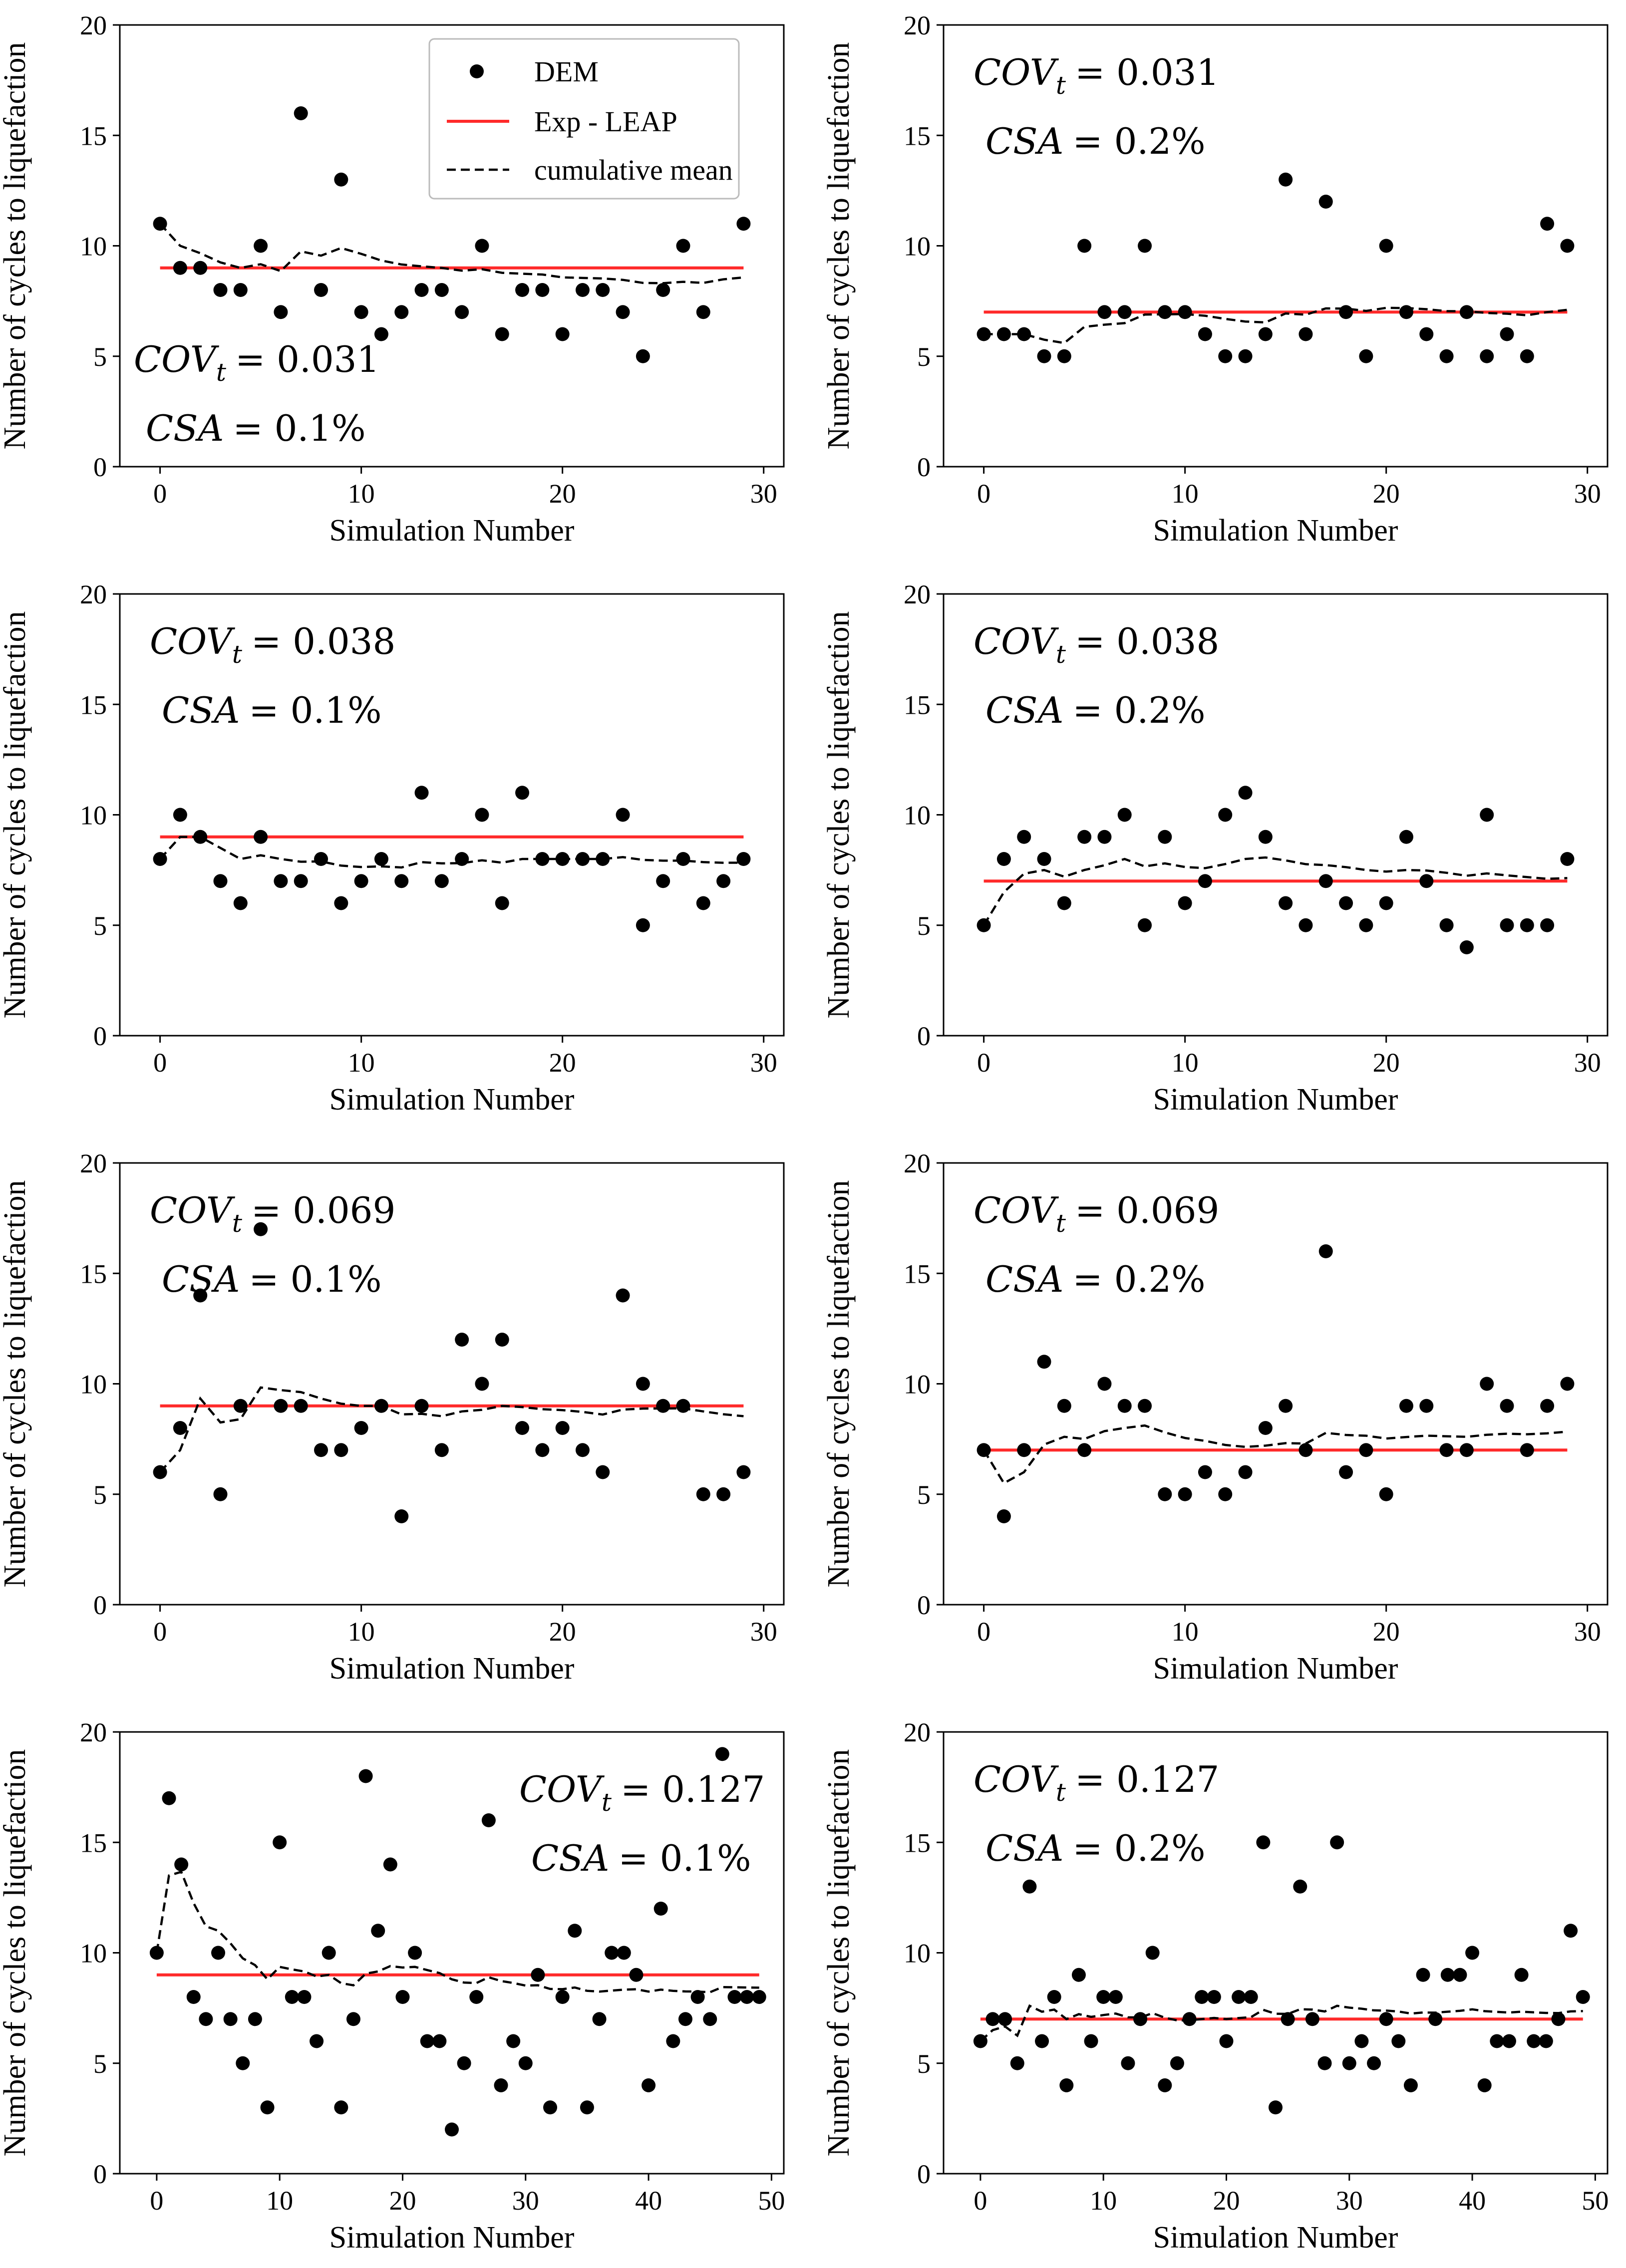  What do you see at coordinates (177, 359) in the screenshot?
I see `cov-symbol: COV` at bounding box center [177, 359].